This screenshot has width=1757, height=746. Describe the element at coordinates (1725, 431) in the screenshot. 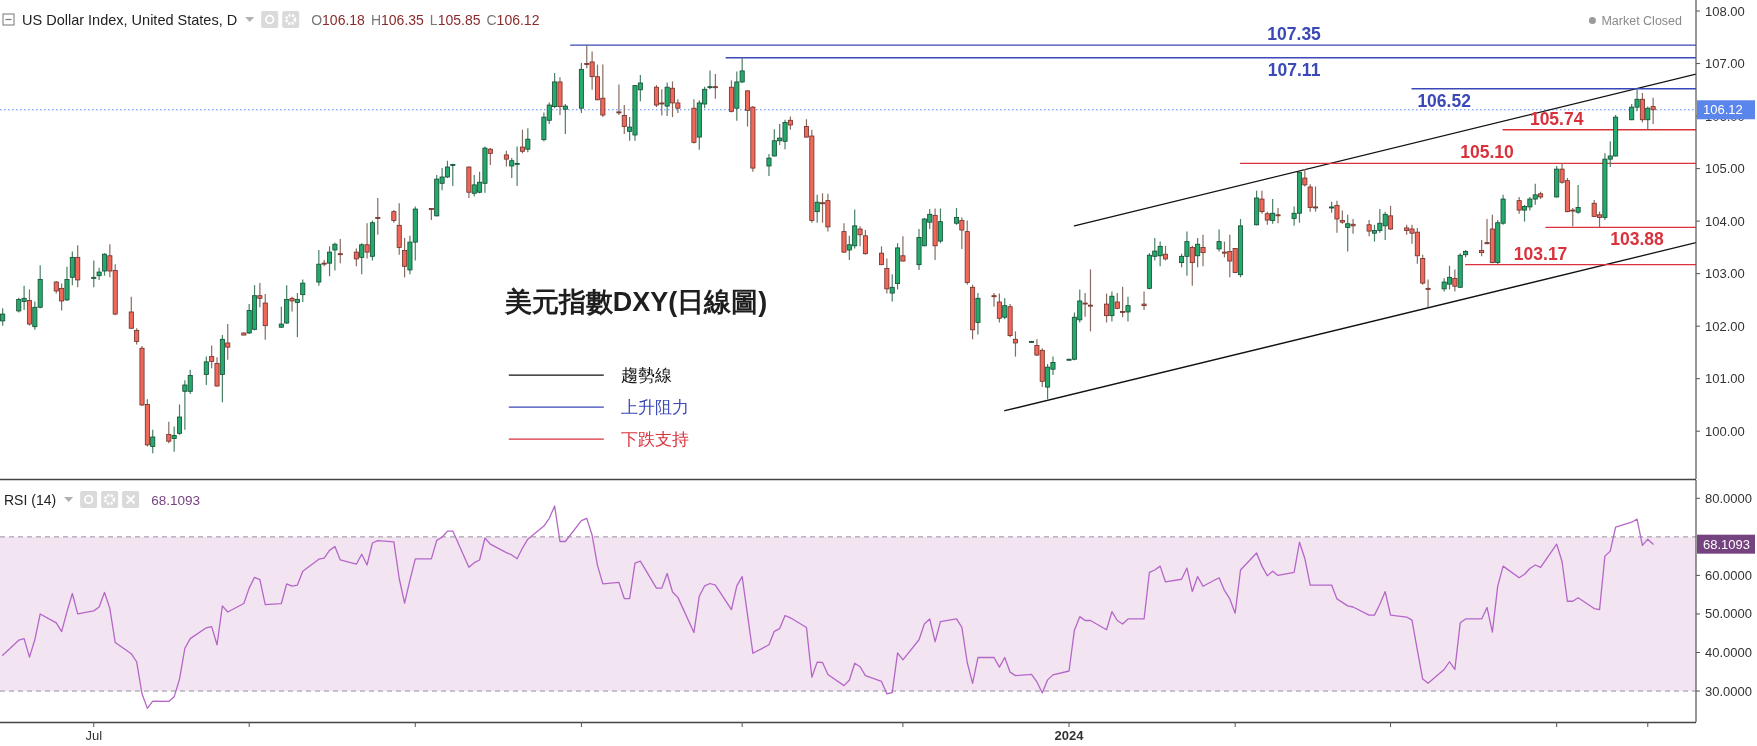

I see `y-tick-label: 100.00` at that location.